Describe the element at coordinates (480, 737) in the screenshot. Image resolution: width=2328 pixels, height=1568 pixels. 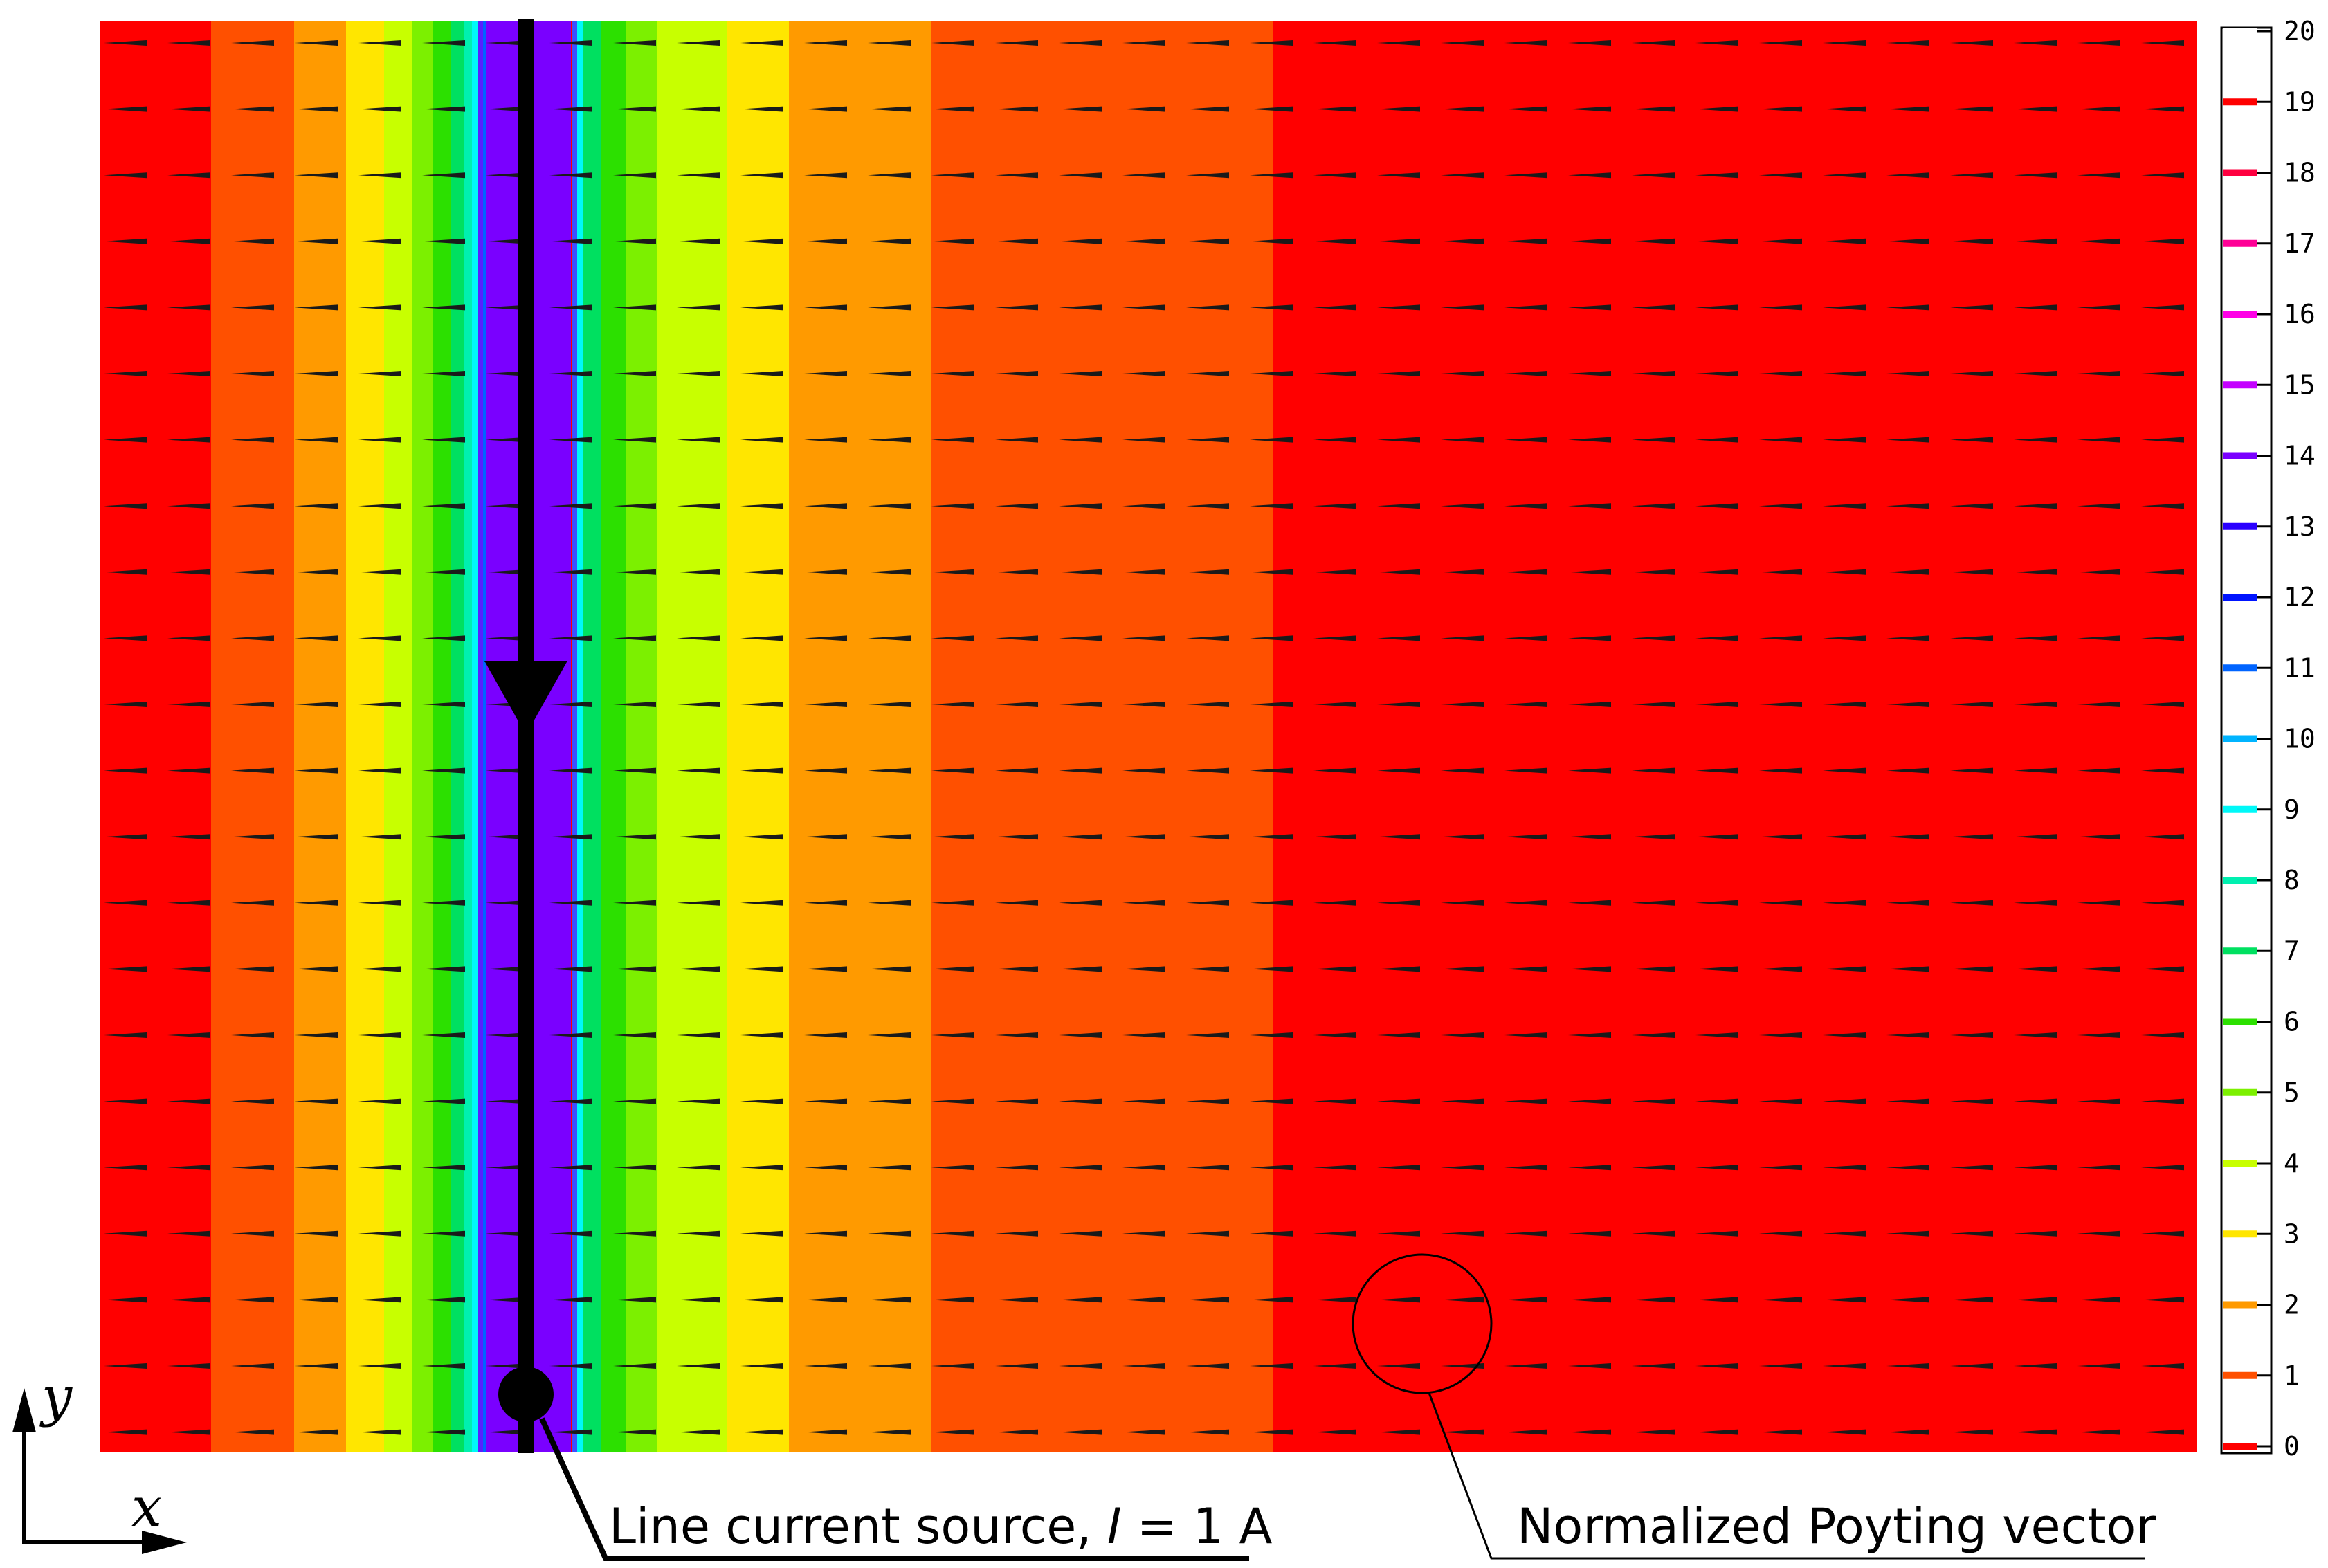
I see `field-band-fringe` at that location.